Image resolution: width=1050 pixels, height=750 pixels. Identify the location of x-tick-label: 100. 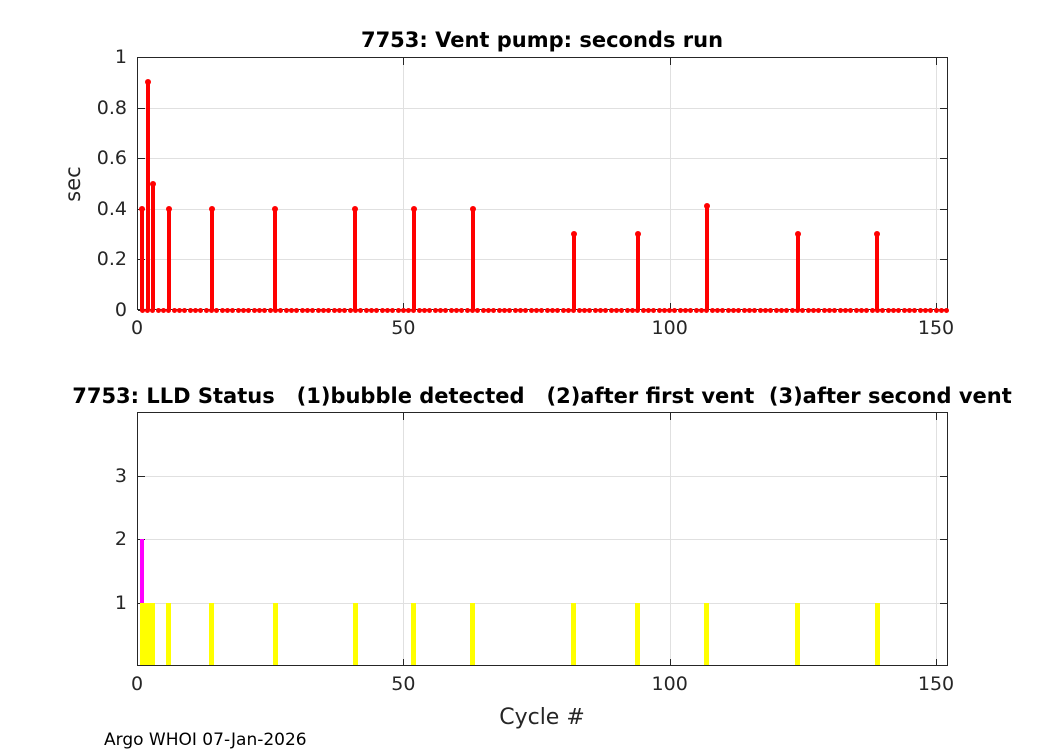
(669, 684).